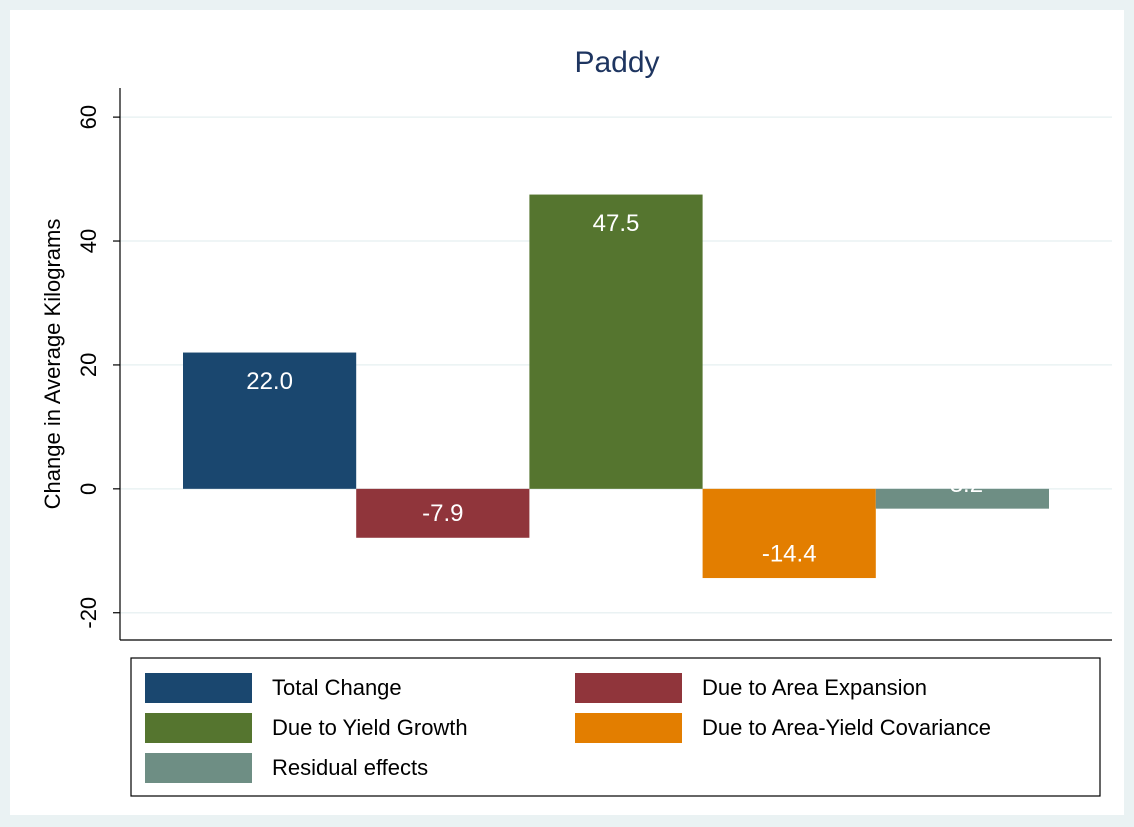  Describe the element at coordinates (88, 489) in the screenshot. I see `y-tick-label: 0` at that location.